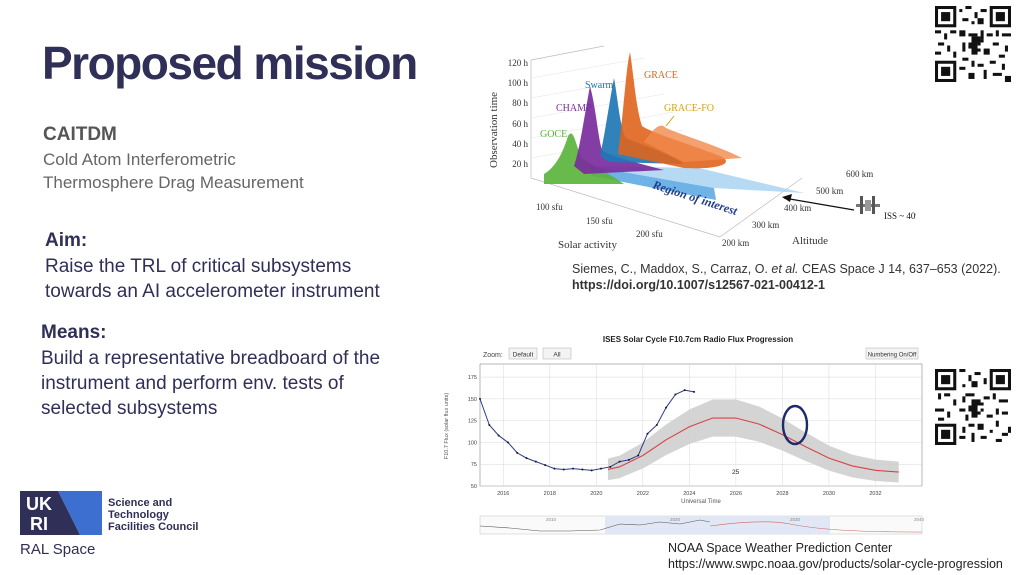 The height and width of the screenshot is (575, 1024). What do you see at coordinates (810, 241) in the screenshot?
I see `fig1-alt-label: Altitude` at bounding box center [810, 241].